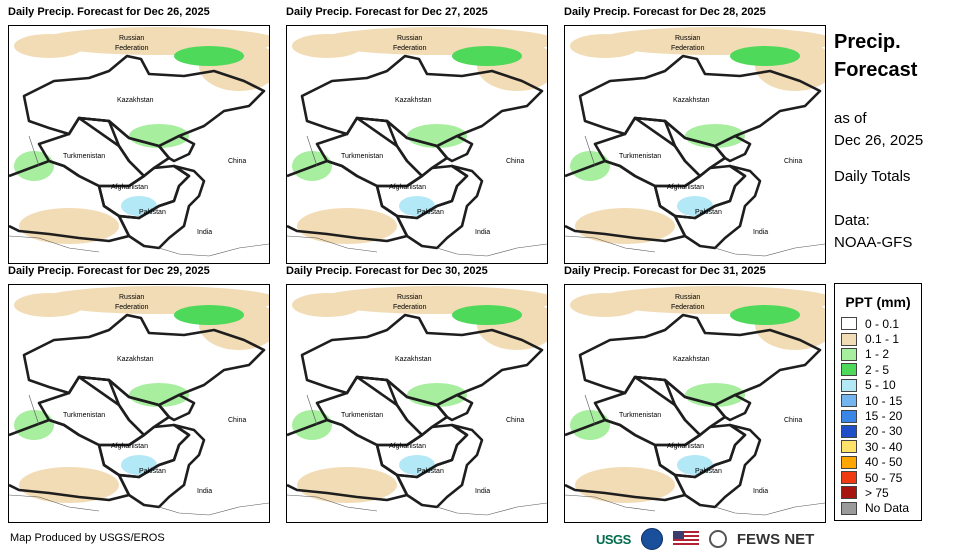 This screenshot has width=970, height=556. I want to click on totals-label: Daily Totals, so click(872, 176).